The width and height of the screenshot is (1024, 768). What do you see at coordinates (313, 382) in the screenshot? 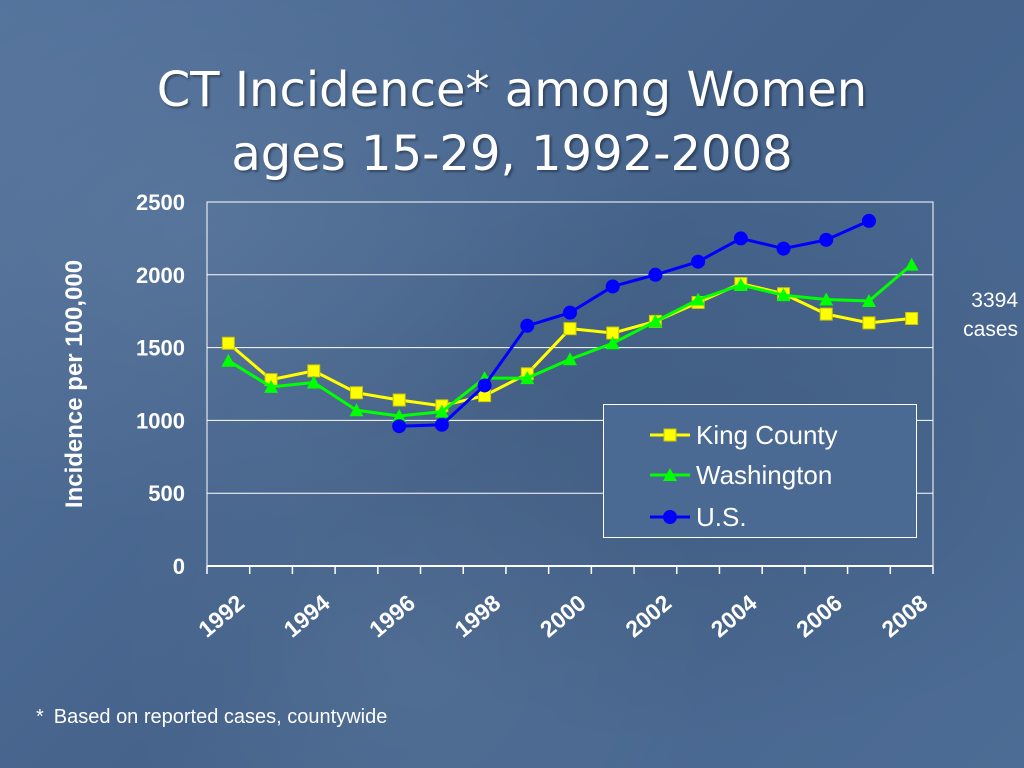
I see `data-point-washington-1994` at bounding box center [313, 382].